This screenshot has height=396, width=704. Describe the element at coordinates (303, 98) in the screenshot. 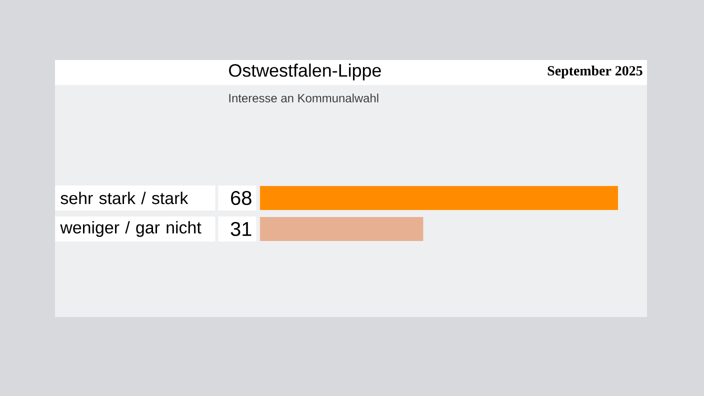

I see `chart-subtitle: Interesse an Kommunalwahl` at that location.